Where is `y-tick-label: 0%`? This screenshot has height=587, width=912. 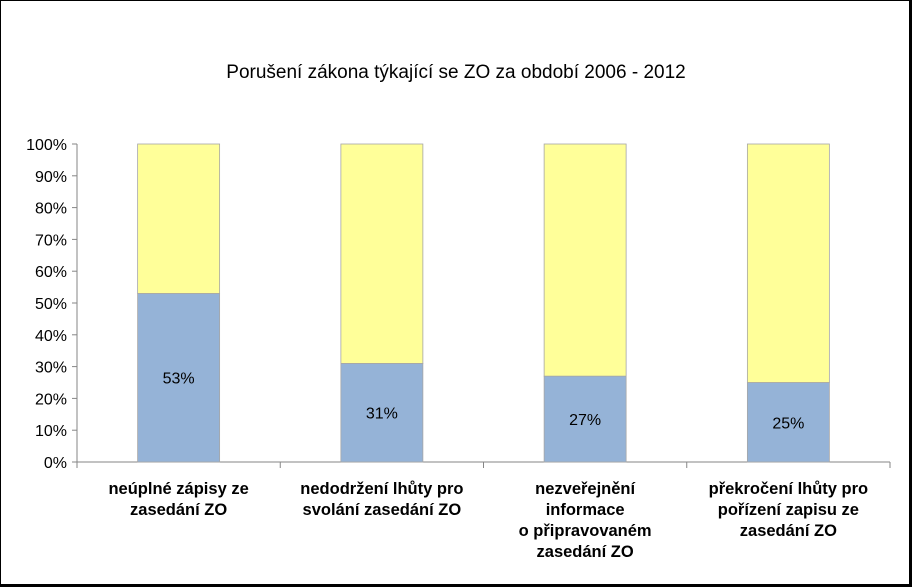 y-tick-label: 0% is located at coordinates (55, 463).